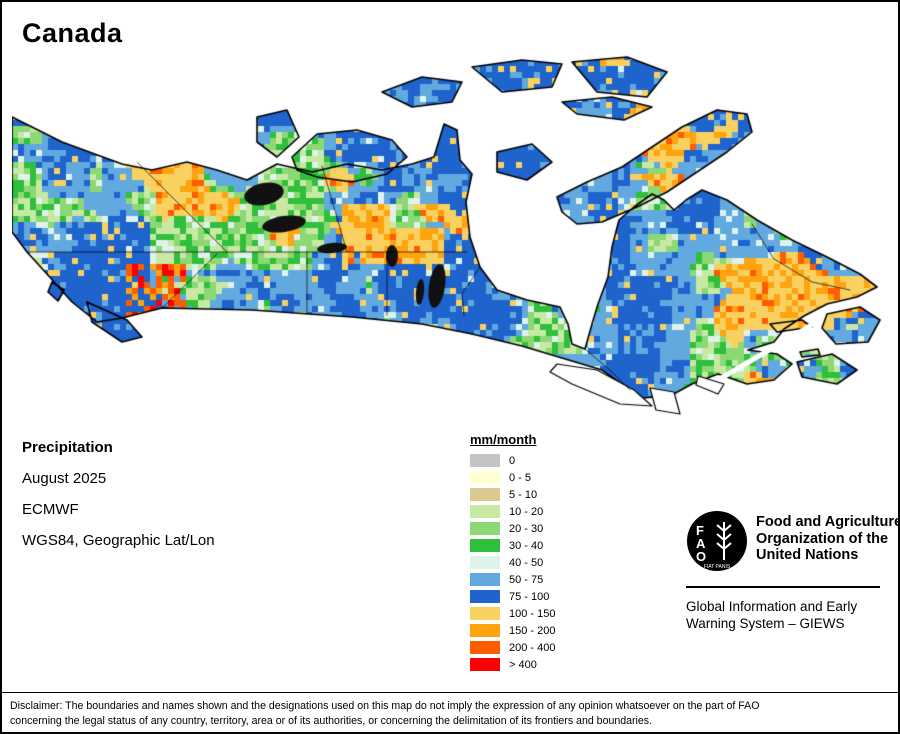  Describe the element at coordinates (701, 556) in the screenshot. I see `fao-logo-letter-o: O` at that location.